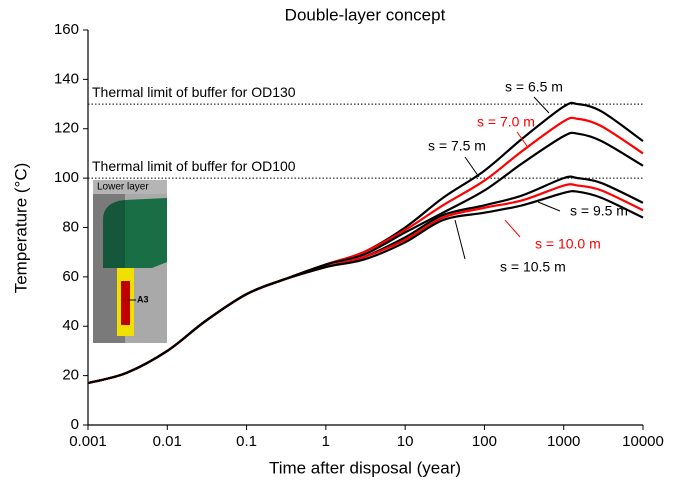 The height and width of the screenshot is (492, 686). Describe the element at coordinates (88, 441) in the screenshot. I see `x-tick-label: 0.001` at that location.